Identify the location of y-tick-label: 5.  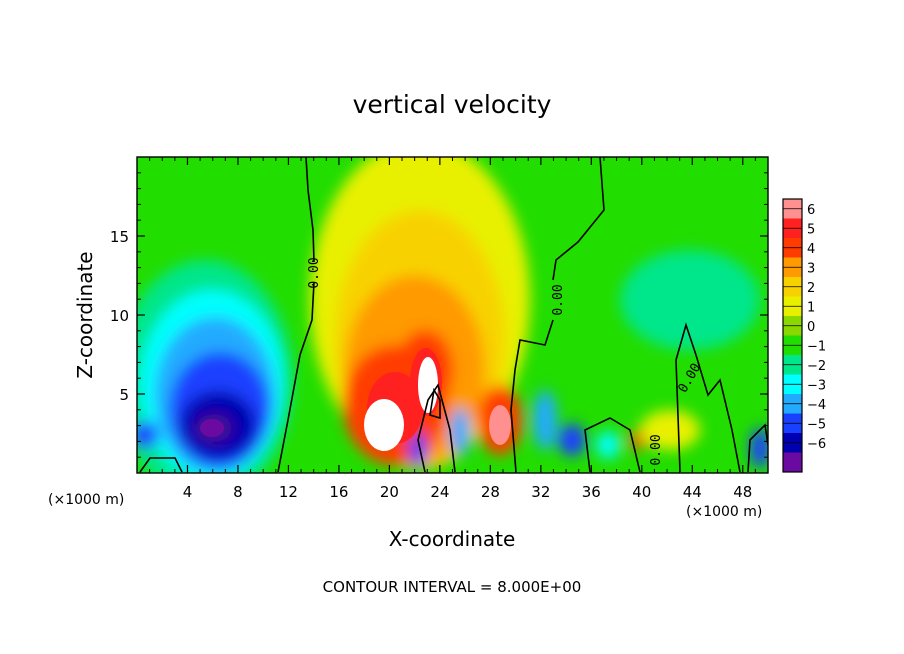
(124, 395).